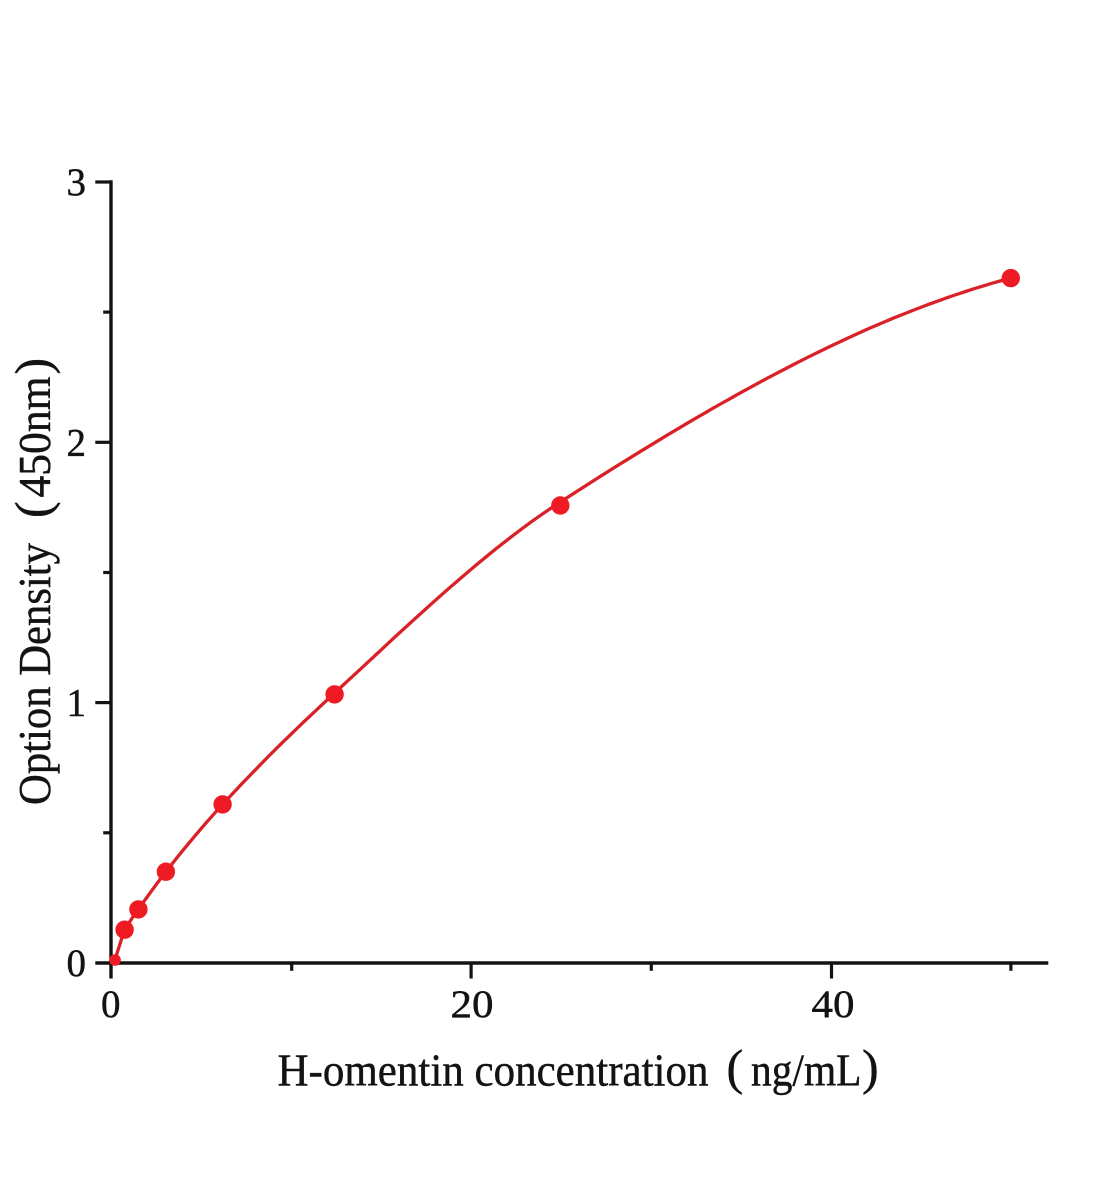  I want to click on svg-text: 3, so click(77, 182).